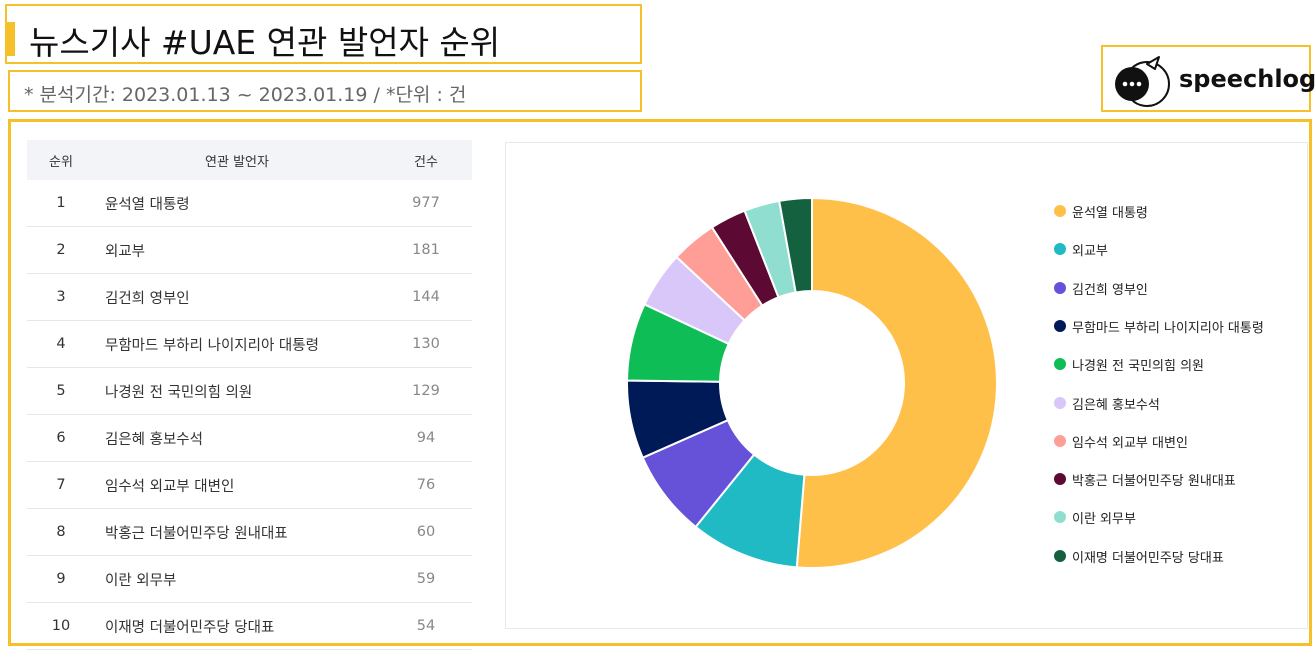 The width and height of the screenshot is (1315, 650). What do you see at coordinates (1104, 520) in the screenshot?
I see `legend-label: 이란 외무부` at bounding box center [1104, 520].